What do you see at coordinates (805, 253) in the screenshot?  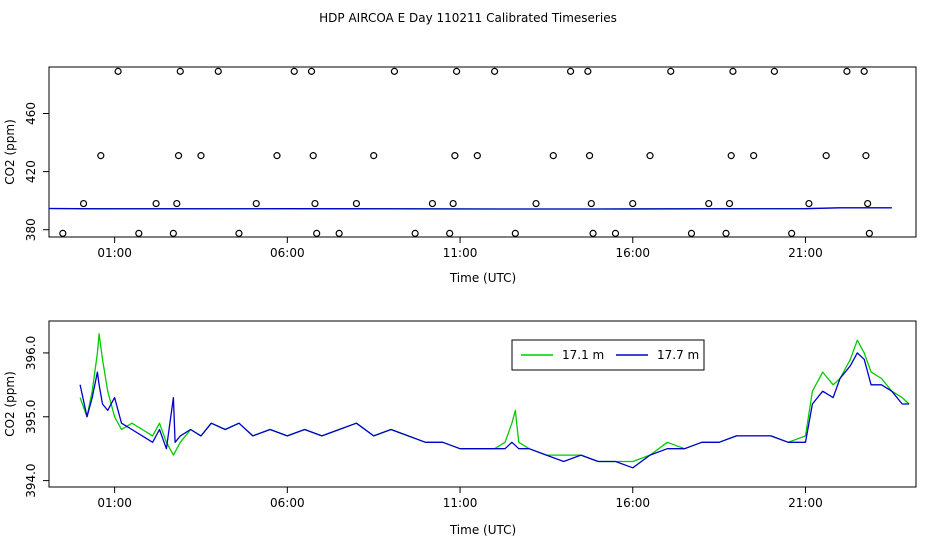 I see `top-x-tick-label: 21:00` at bounding box center [805, 253].